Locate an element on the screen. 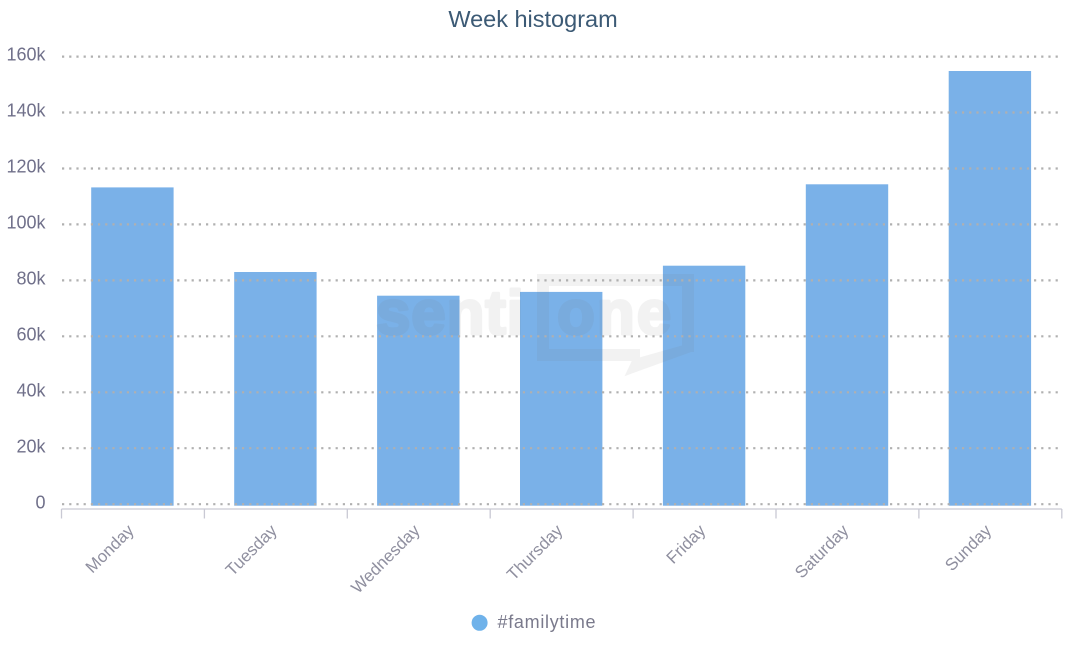 The image size is (1072, 652). svg-text: 120k is located at coordinates (26, 167).